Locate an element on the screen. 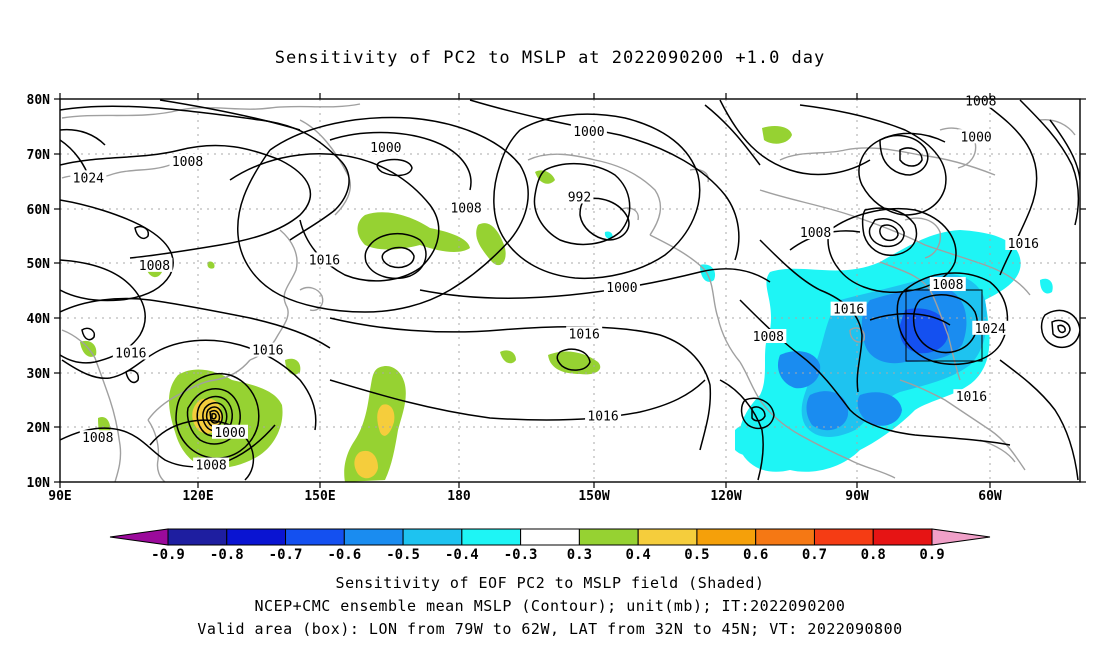 This screenshot has width=1100, height=650. lon-tick-label: 120E is located at coordinates (197, 496).